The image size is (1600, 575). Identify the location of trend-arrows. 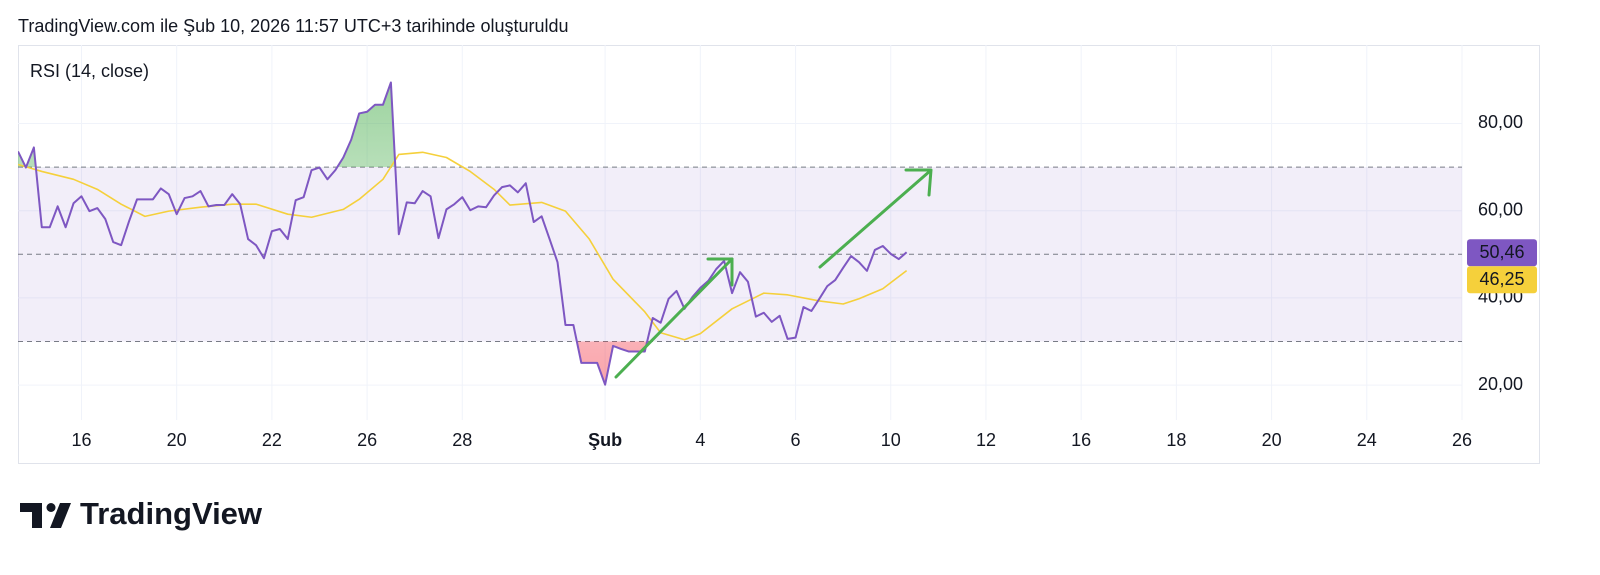
(773, 273).